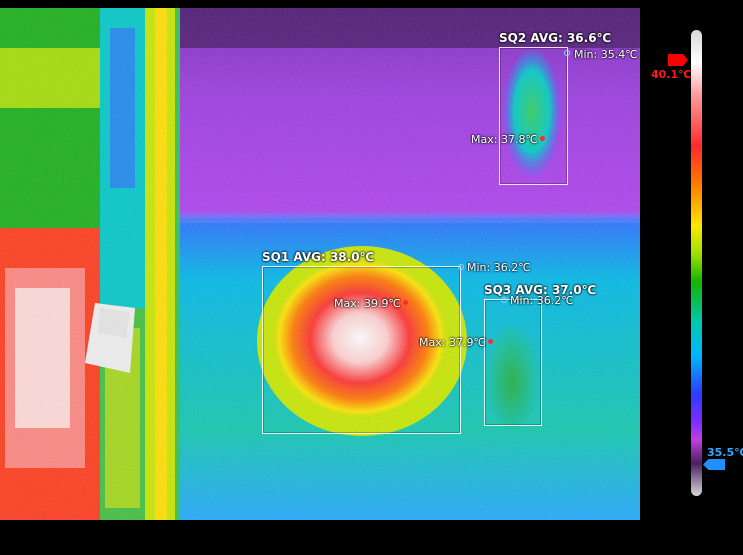  I want to click on sq3-measure-box, so click(513, 362).